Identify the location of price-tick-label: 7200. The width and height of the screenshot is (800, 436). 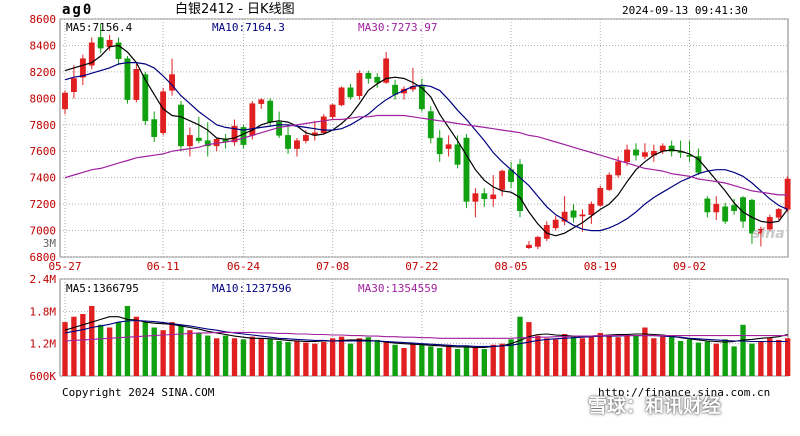
(43, 204).